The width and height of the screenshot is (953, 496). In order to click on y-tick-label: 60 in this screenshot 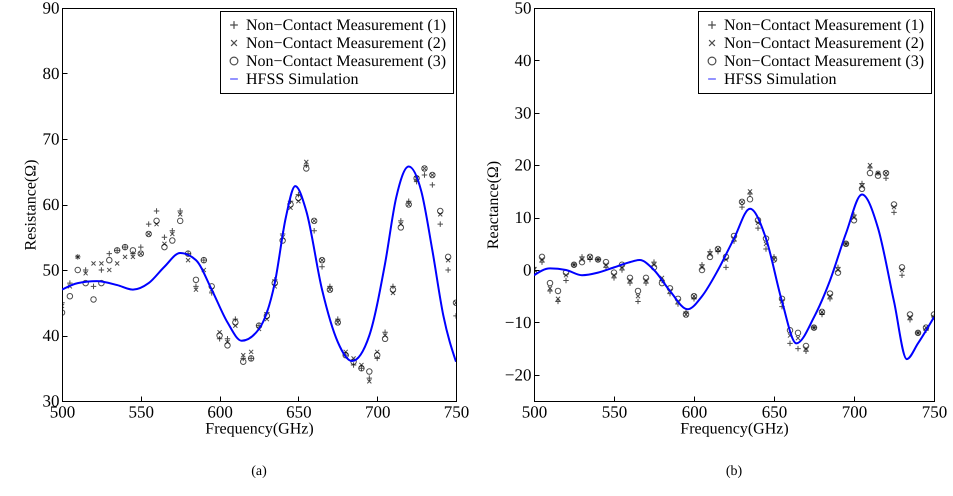, I will do `click(51, 204)`.